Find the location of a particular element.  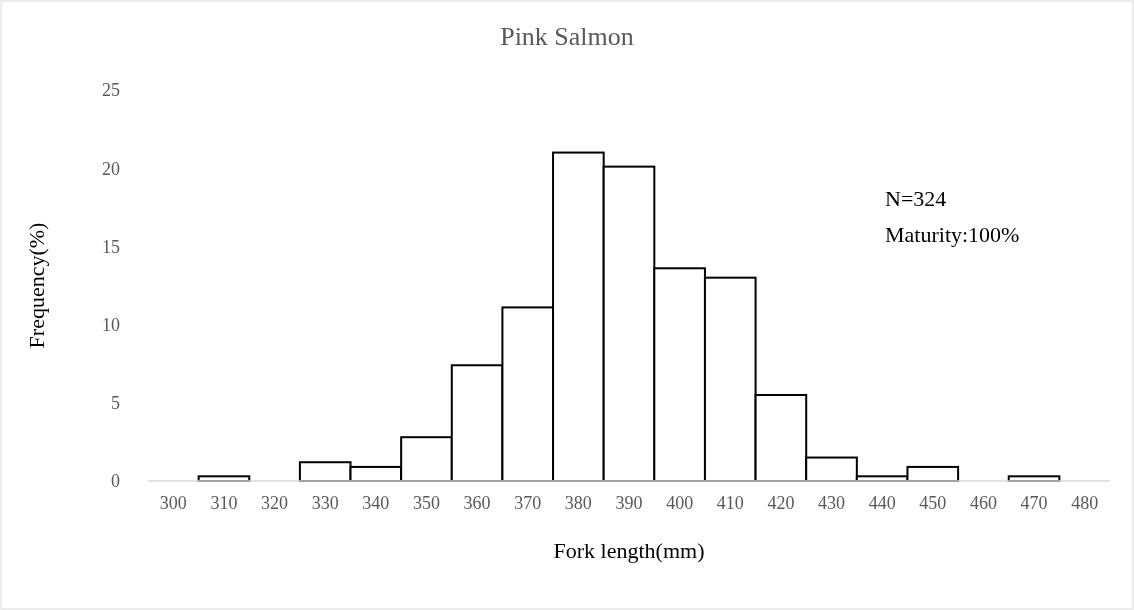

x-tick-label: 470 is located at coordinates (1034, 503).